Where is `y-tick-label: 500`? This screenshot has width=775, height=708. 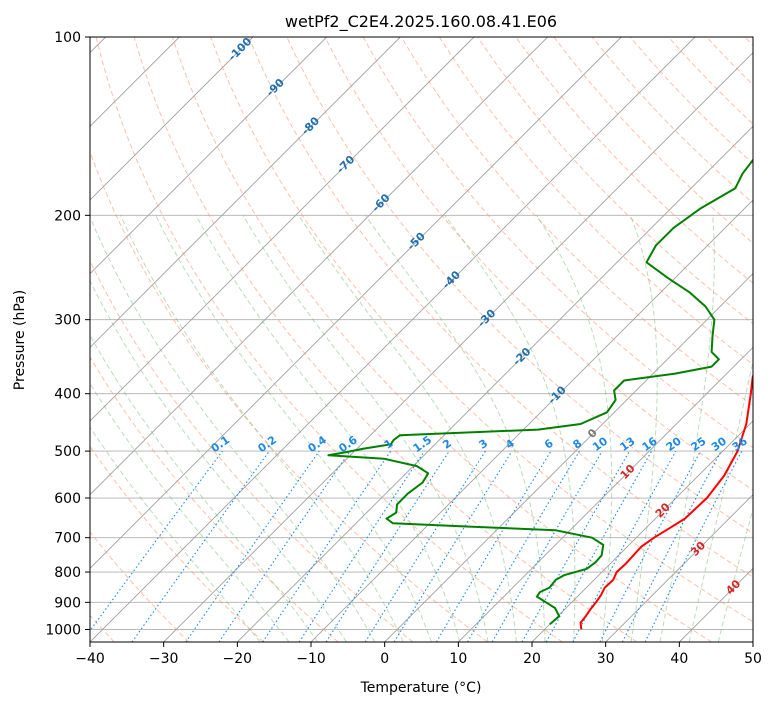 y-tick-label: 500 is located at coordinates (67, 452).